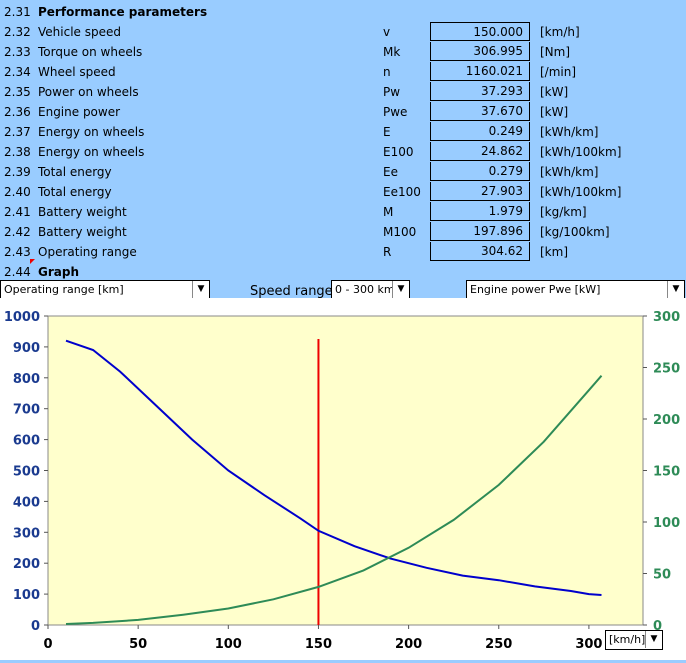 Image resolution: width=686 pixels, height=663 pixels. What do you see at coordinates (90, 52) in the screenshot?
I see `param-label: Torque on wheels` at bounding box center [90, 52].